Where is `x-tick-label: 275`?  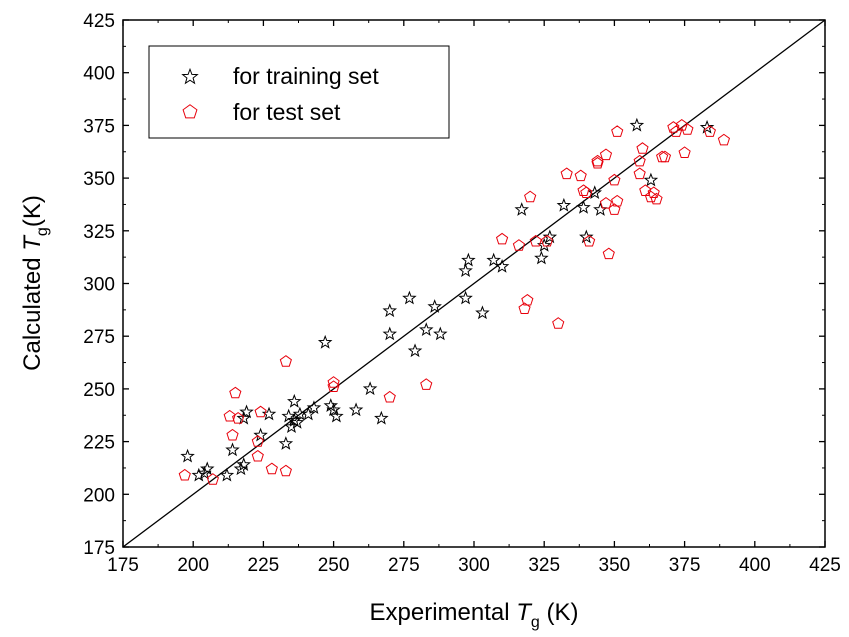
x-tick-label: 275 is located at coordinates (404, 565).